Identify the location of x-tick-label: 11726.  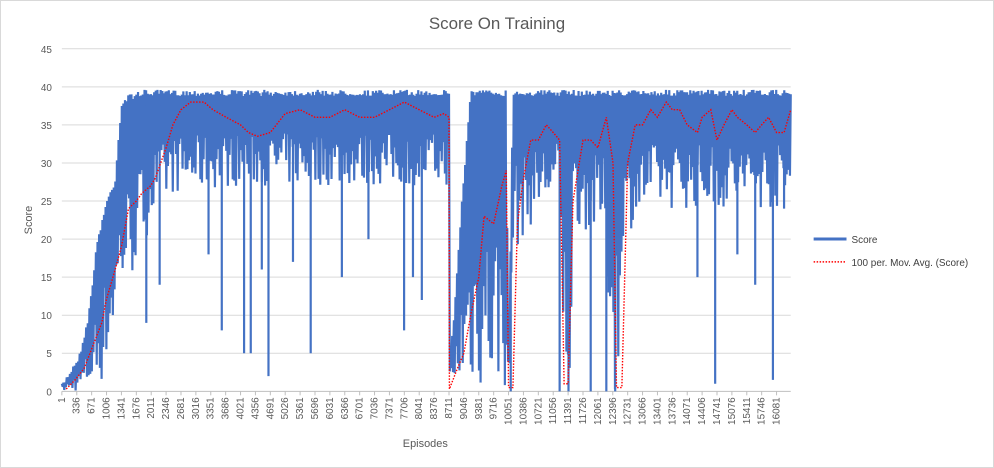
(583, 410).